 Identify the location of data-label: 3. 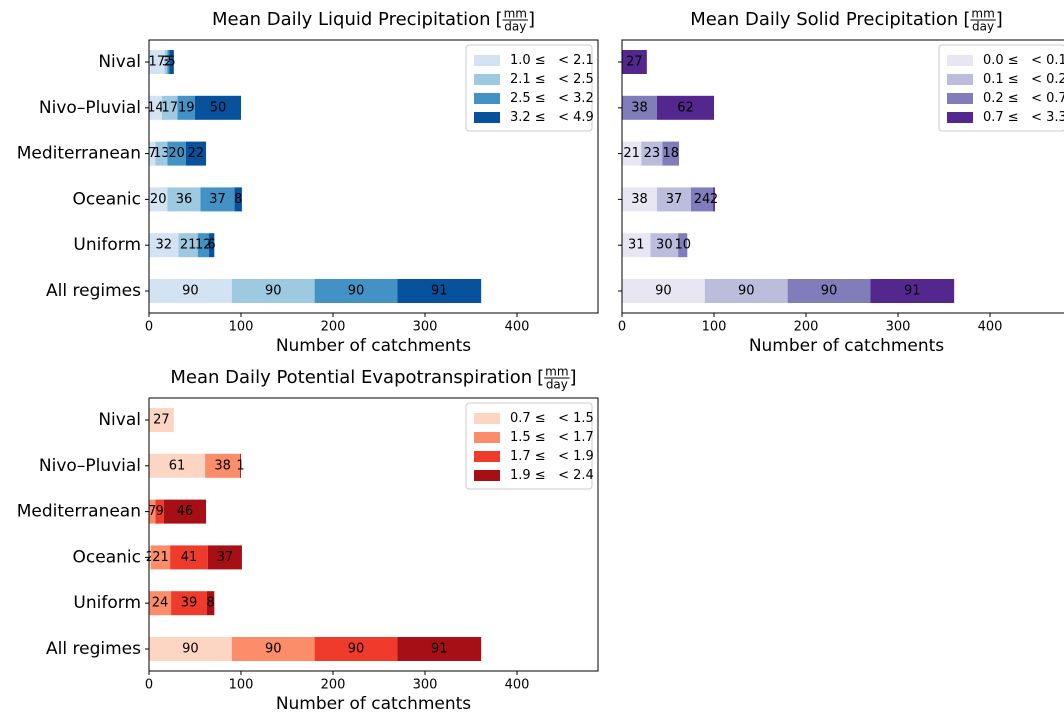
(166, 62).